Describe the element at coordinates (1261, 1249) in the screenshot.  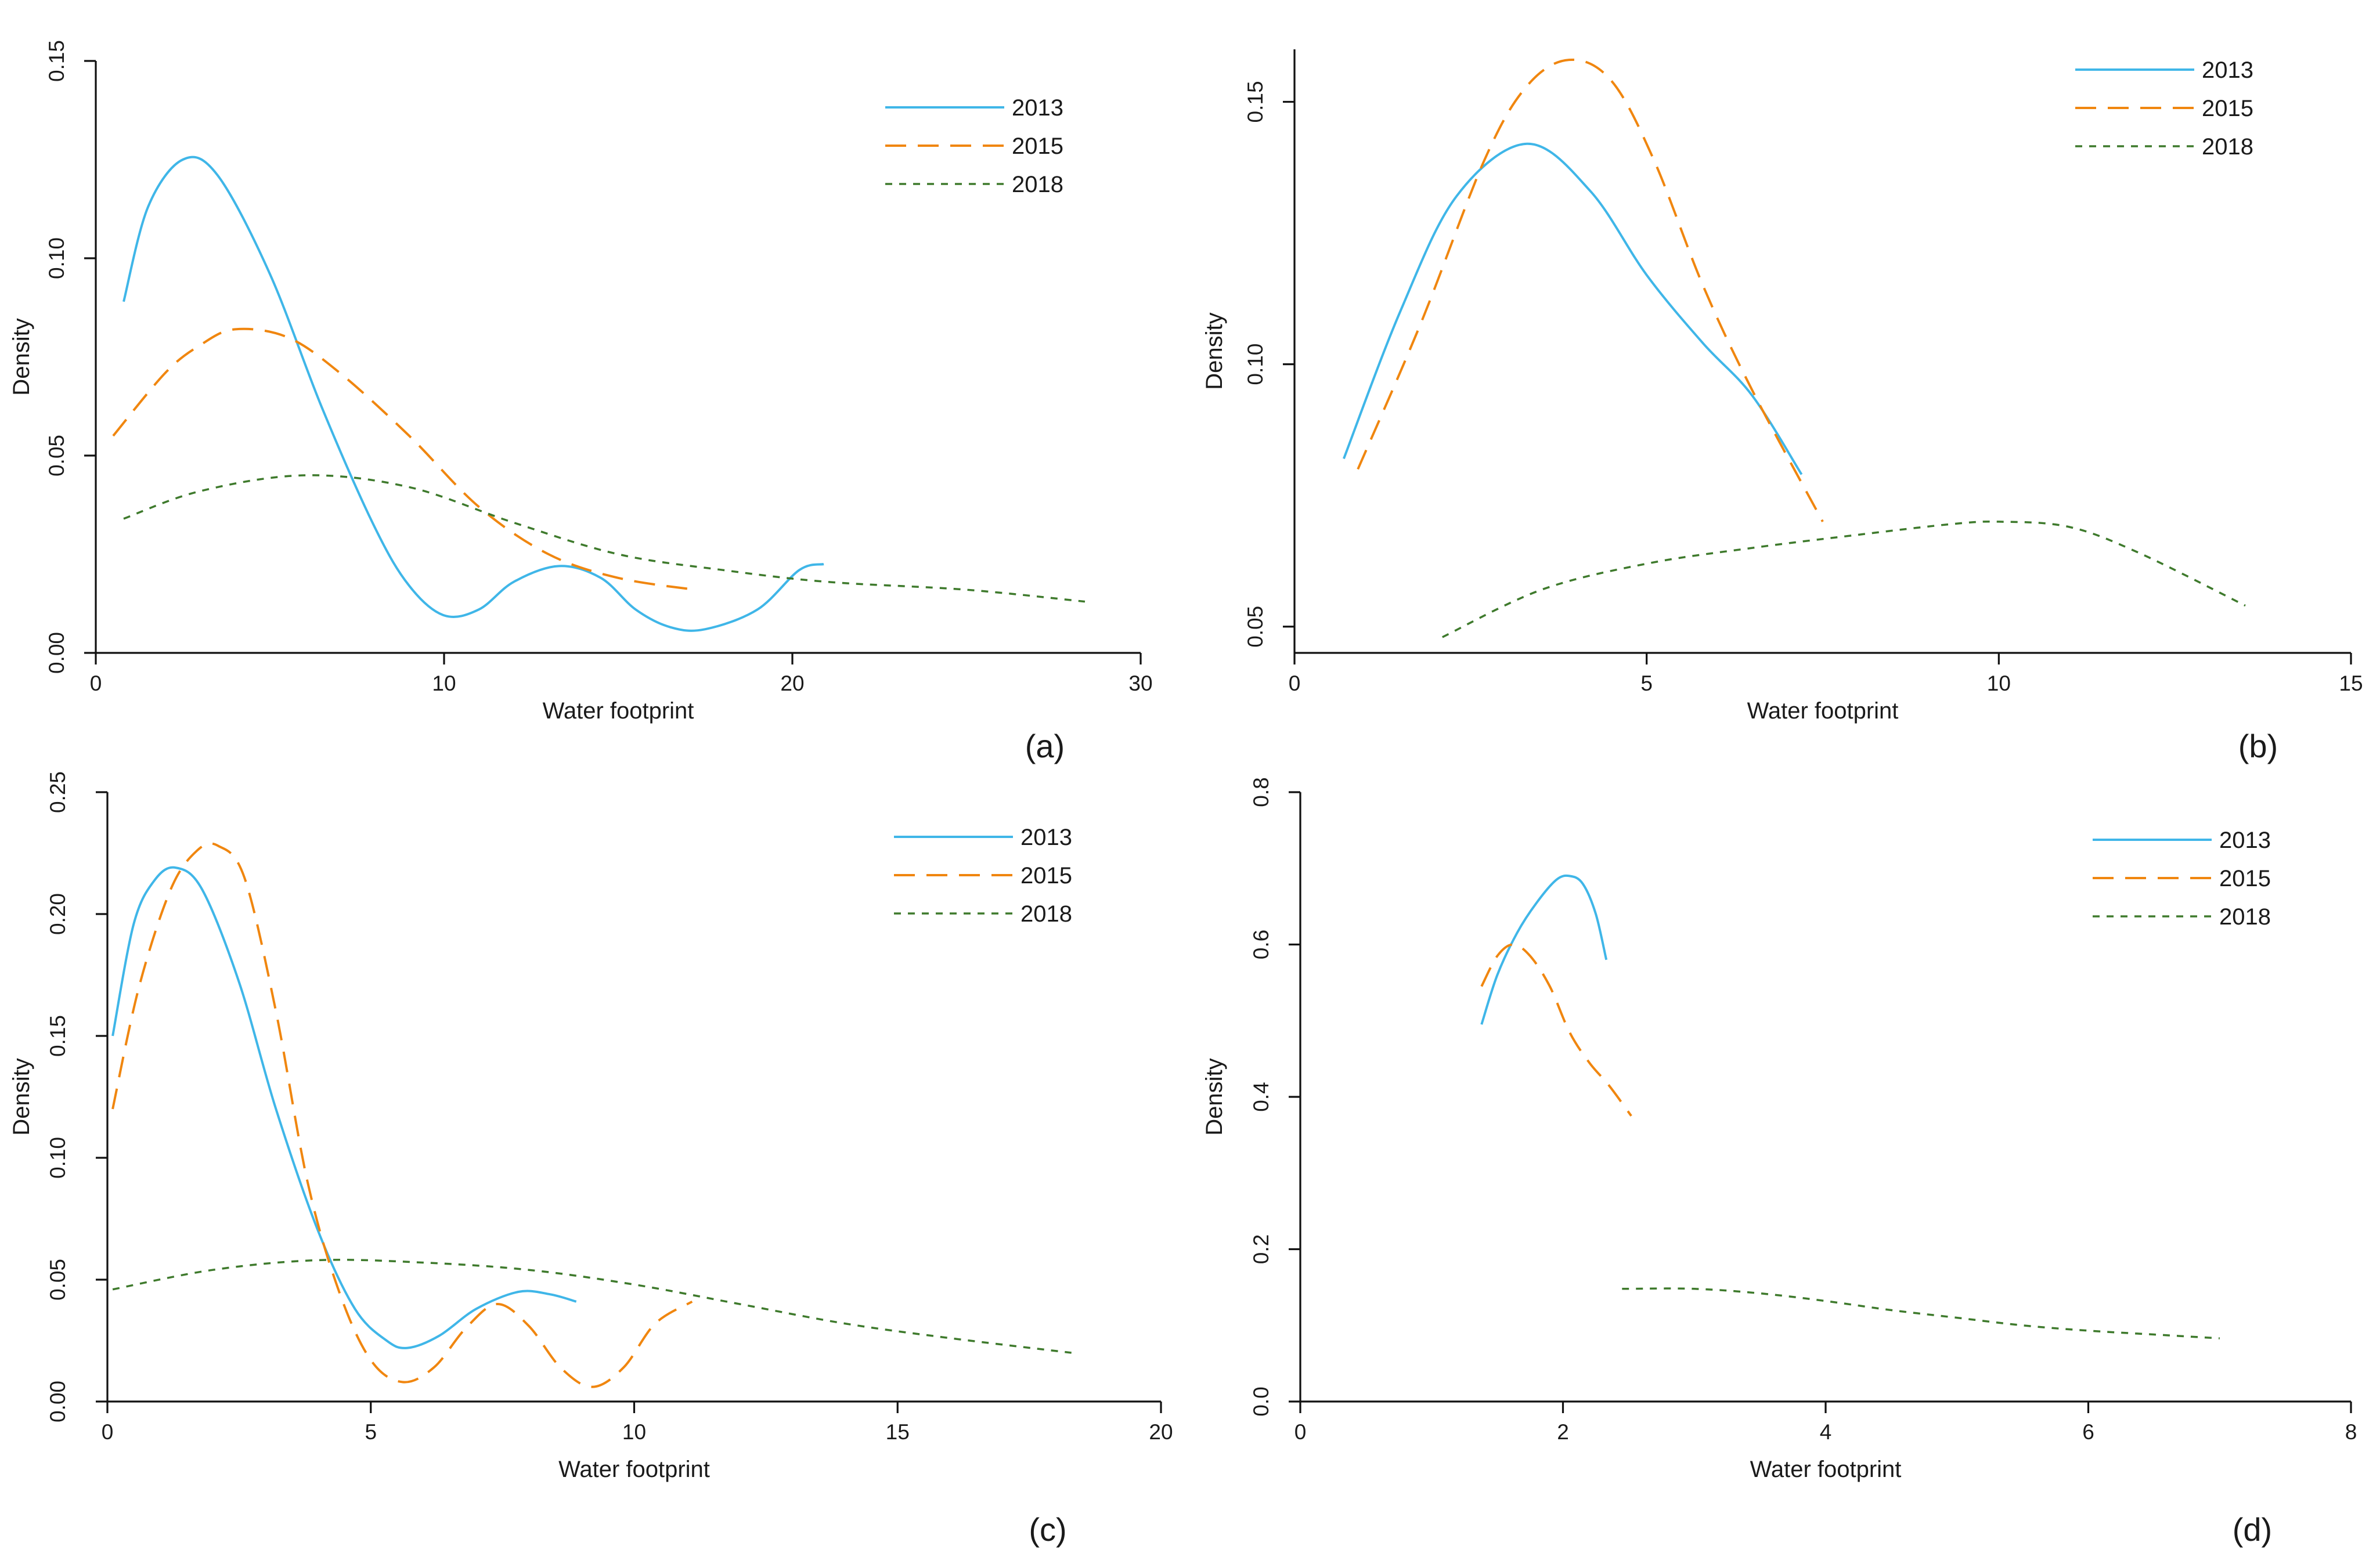
I see `y-tick-label: 0.2` at that location.